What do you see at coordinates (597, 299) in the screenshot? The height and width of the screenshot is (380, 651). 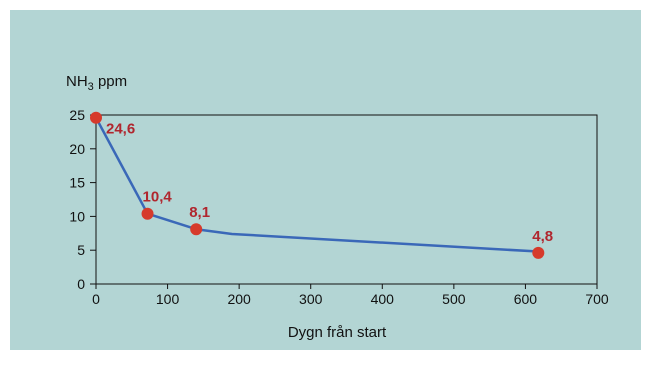 I see `x-tick-label: 700` at bounding box center [597, 299].